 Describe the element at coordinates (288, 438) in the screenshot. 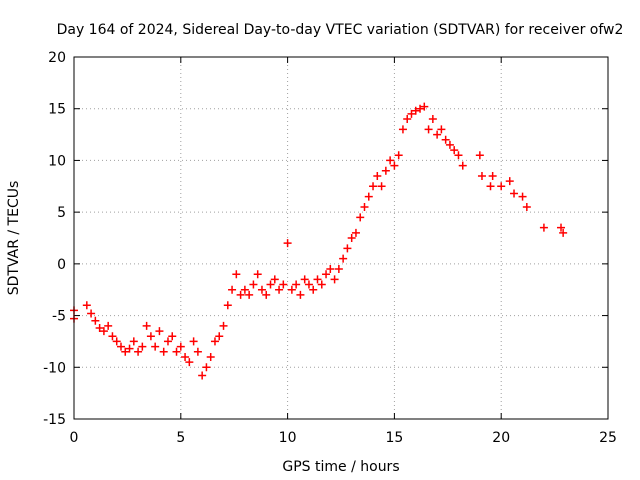

I see `x-tick-label: 10` at that location.